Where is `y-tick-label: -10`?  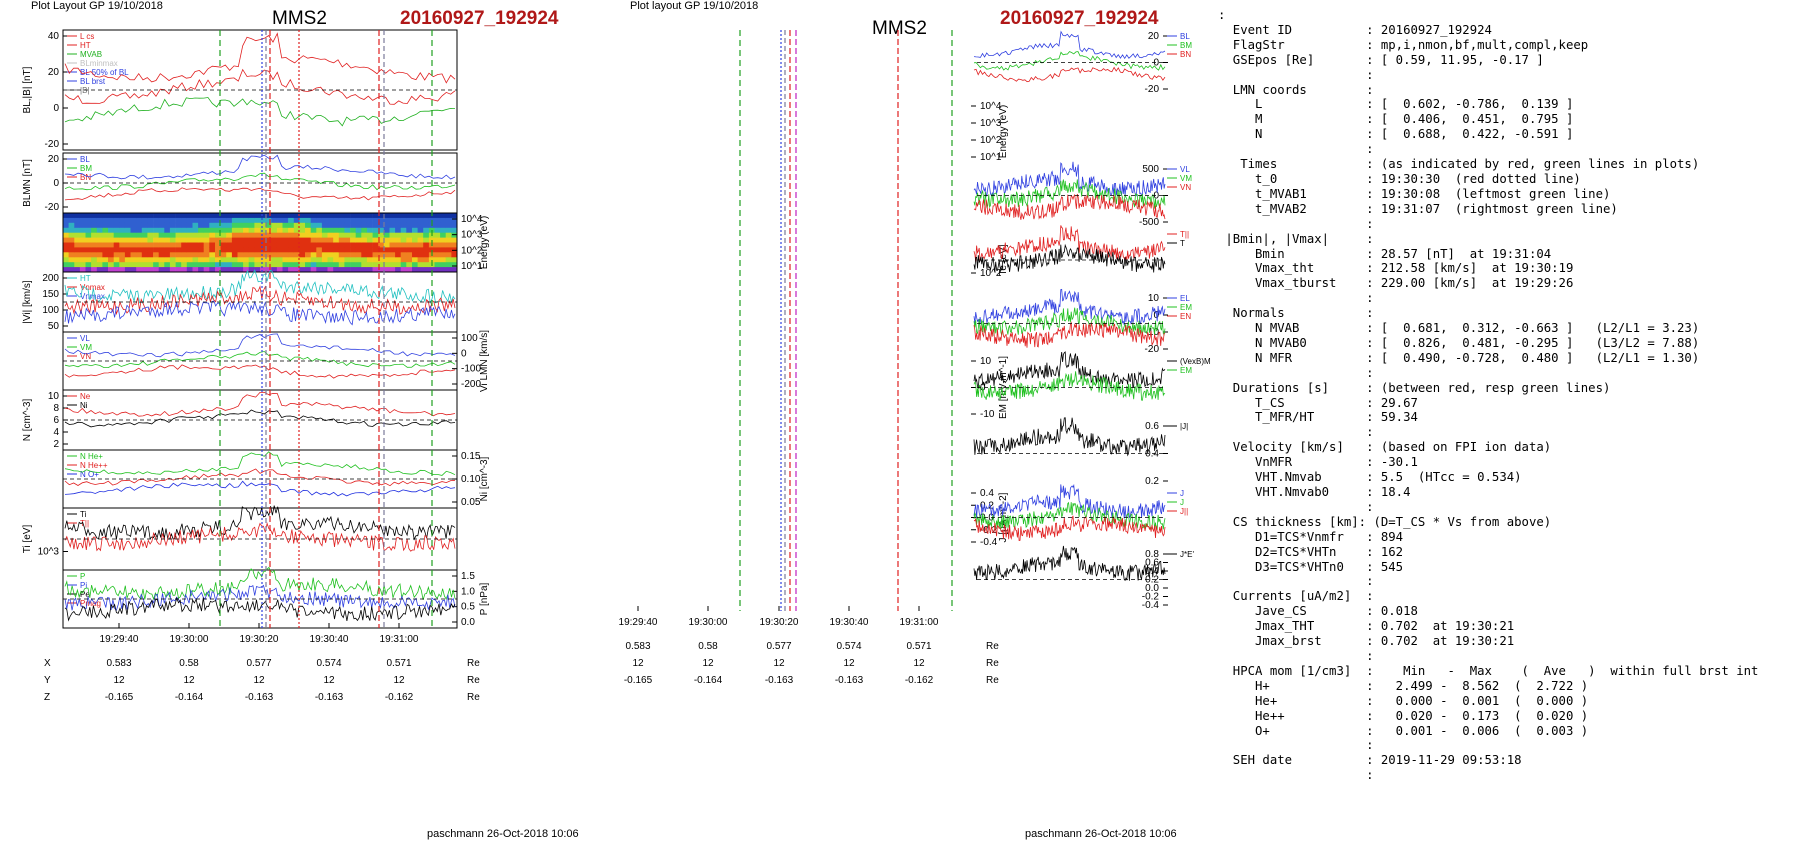
y-tick-label: -10 is located at coordinates (1152, 332).